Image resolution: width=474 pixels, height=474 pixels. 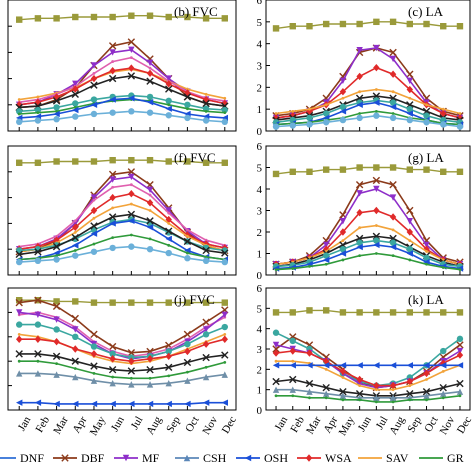 I want to click on panel-label: (k) LA, so click(x=426, y=299).